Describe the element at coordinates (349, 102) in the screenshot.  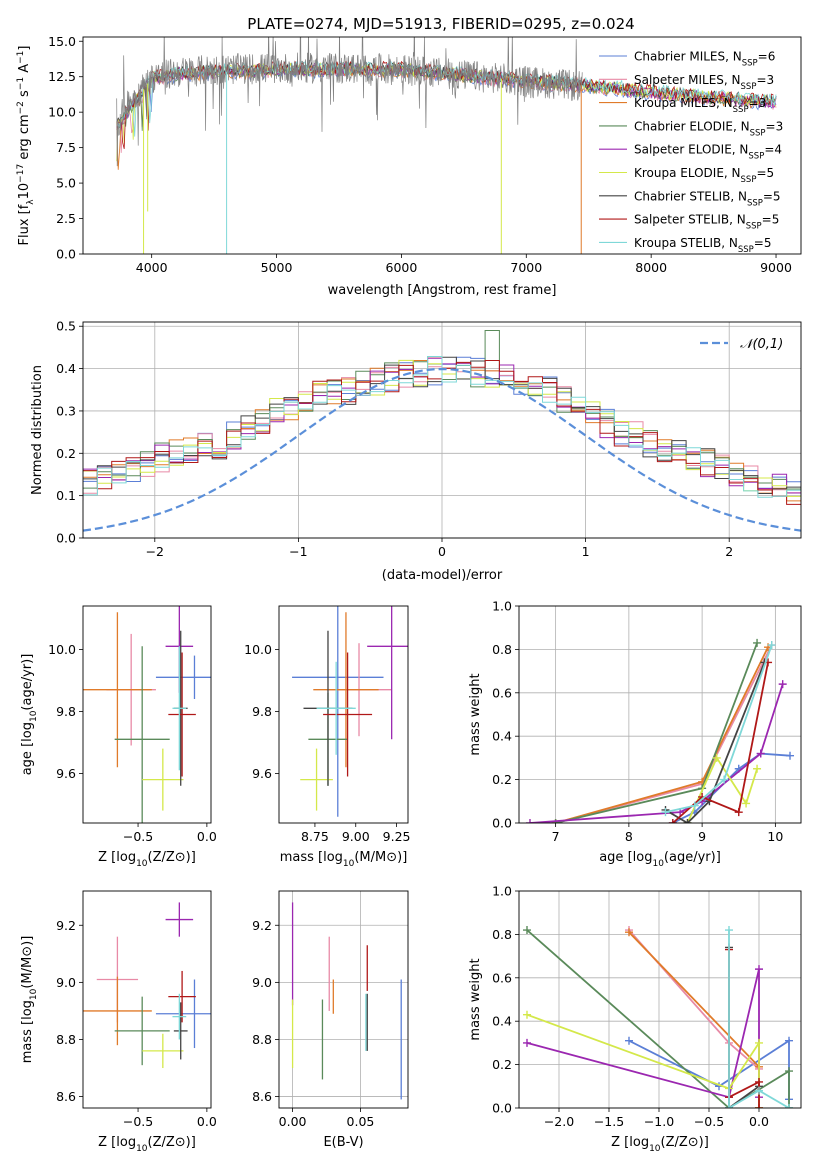
I see `observed-spectrum-line` at that location.